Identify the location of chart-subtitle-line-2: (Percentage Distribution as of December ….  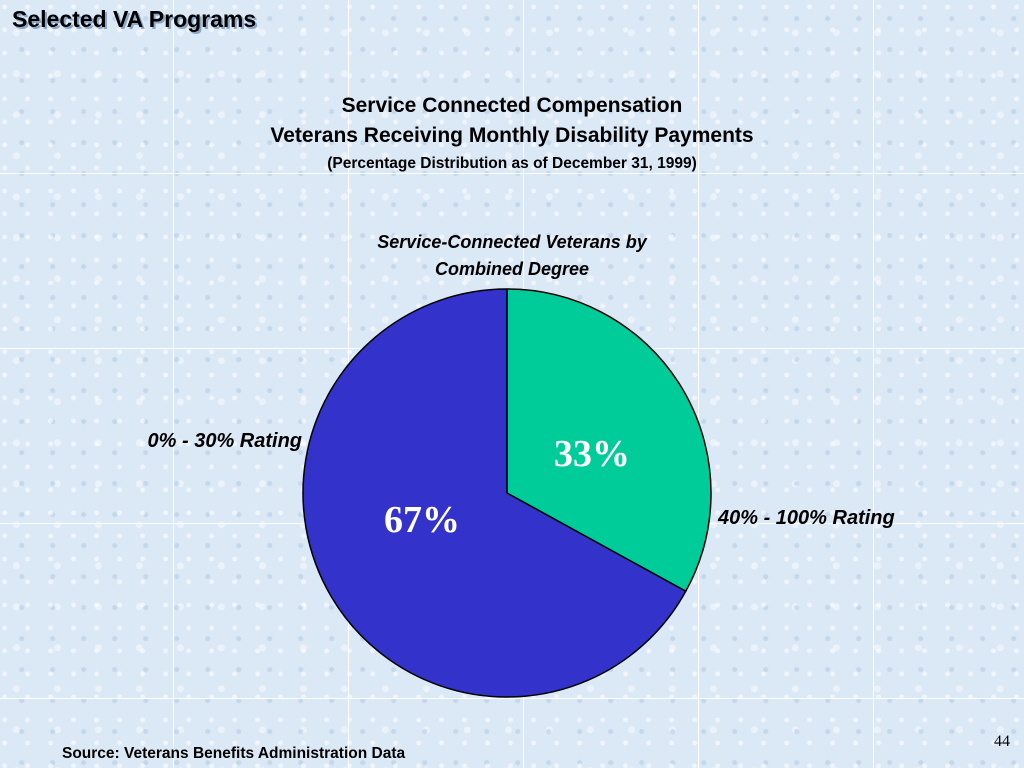
(512, 163).